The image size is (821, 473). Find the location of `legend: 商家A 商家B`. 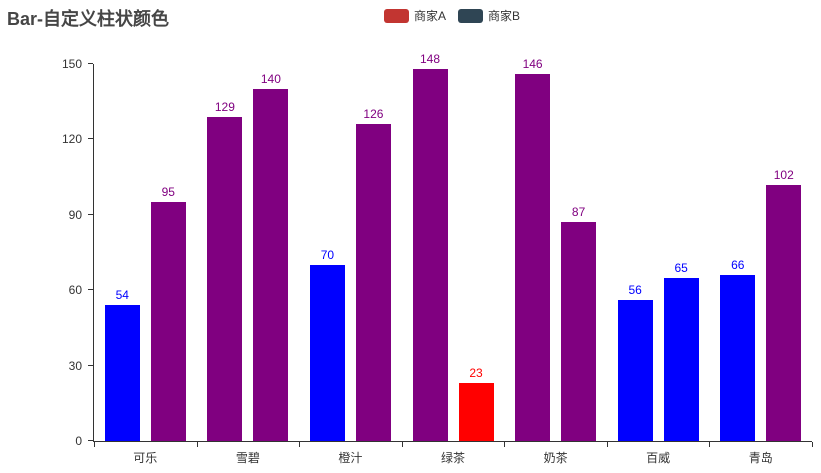

legend: 商家A 商家B is located at coordinates (452, 15).